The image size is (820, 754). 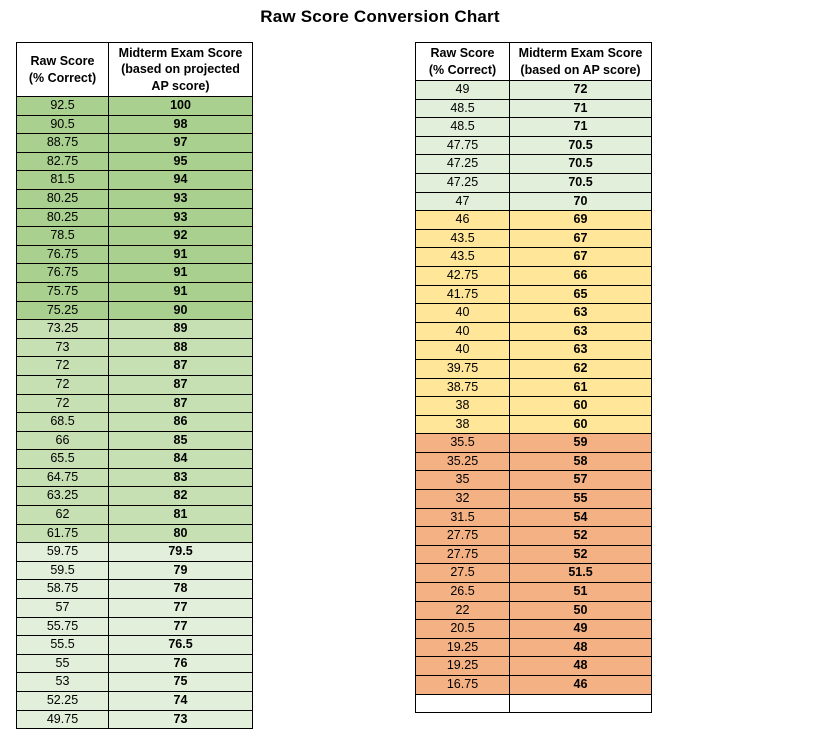 What do you see at coordinates (462, 368) in the screenshot?
I see `raw-score-cell: 39.75` at bounding box center [462, 368].